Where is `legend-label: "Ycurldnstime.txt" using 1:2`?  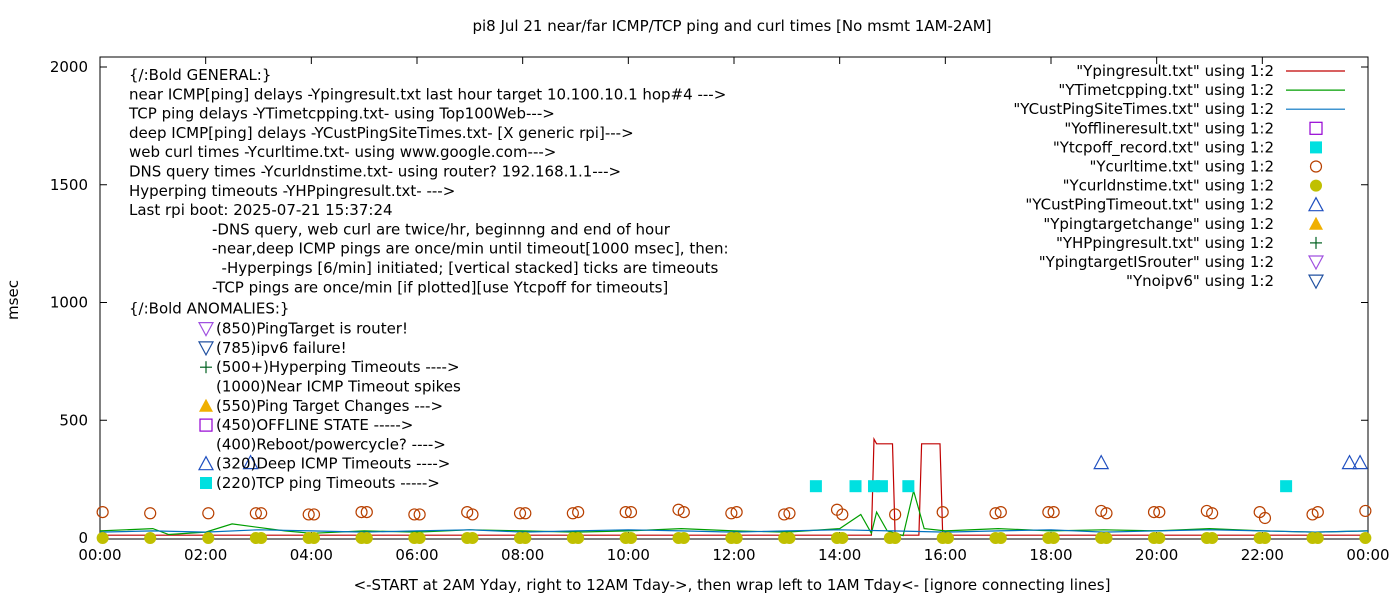
legend-label: "Ycurldnstime.txt" using 1:2 is located at coordinates (1168, 186).